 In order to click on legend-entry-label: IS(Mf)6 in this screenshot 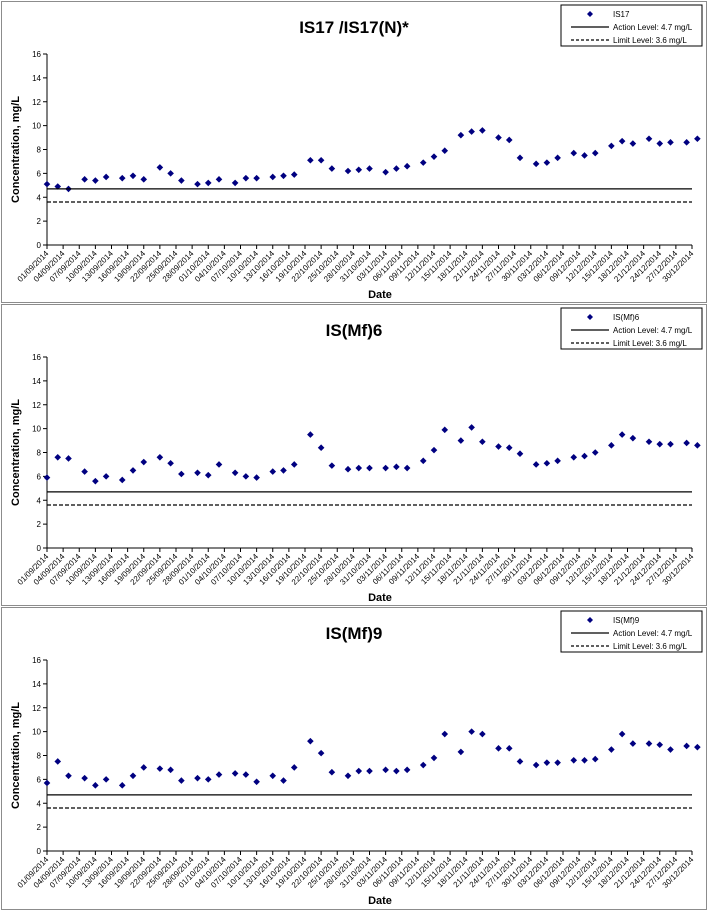, I will do `click(626, 317)`.